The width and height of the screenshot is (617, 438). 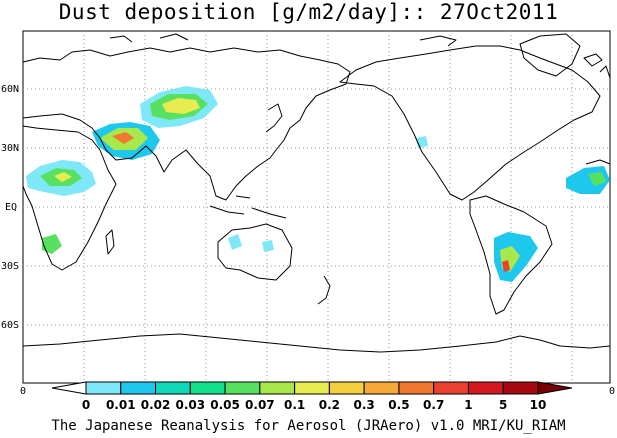 I want to click on dust-south-america-peak, so click(x=506, y=266).